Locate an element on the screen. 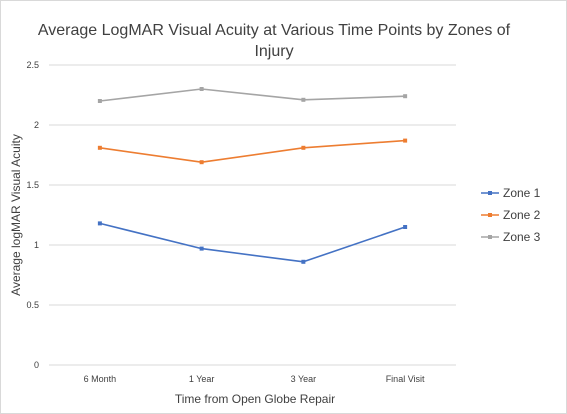 The height and width of the screenshot is (414, 567). legend-label-zone-1: Zone 1 is located at coordinates (522, 193).